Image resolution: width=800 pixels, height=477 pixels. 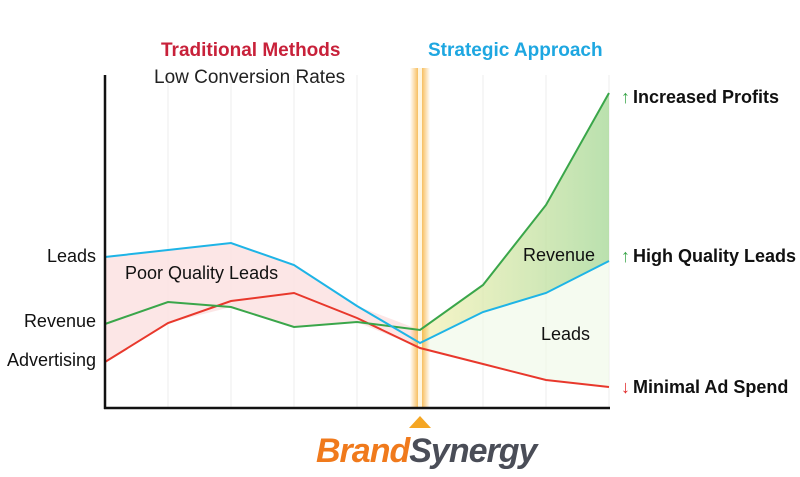 What do you see at coordinates (559, 255) in the screenshot?
I see `revenue-area-label: Revenue` at bounding box center [559, 255].